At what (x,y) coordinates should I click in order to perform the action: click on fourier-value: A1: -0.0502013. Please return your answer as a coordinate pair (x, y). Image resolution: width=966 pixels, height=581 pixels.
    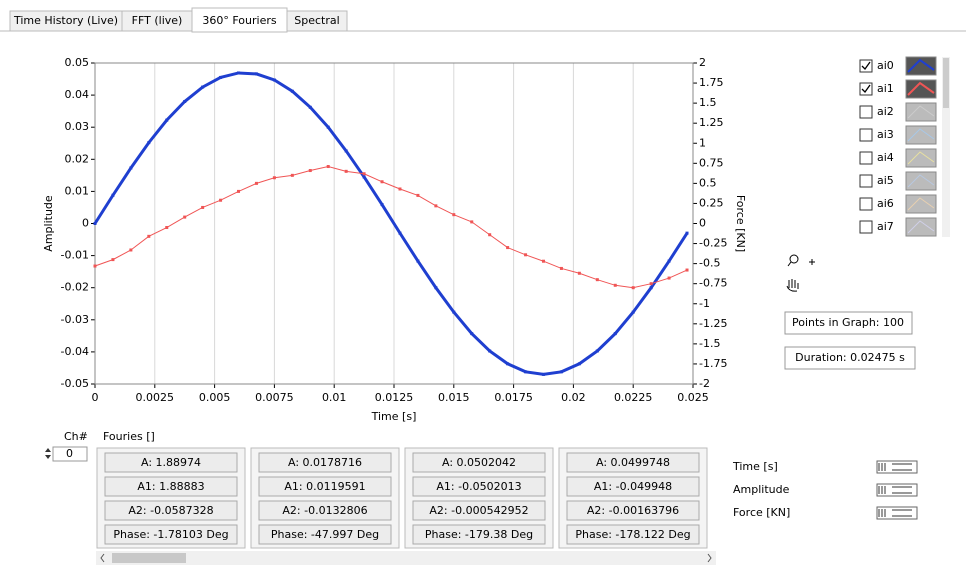
    Looking at the image, I should click on (478, 486).